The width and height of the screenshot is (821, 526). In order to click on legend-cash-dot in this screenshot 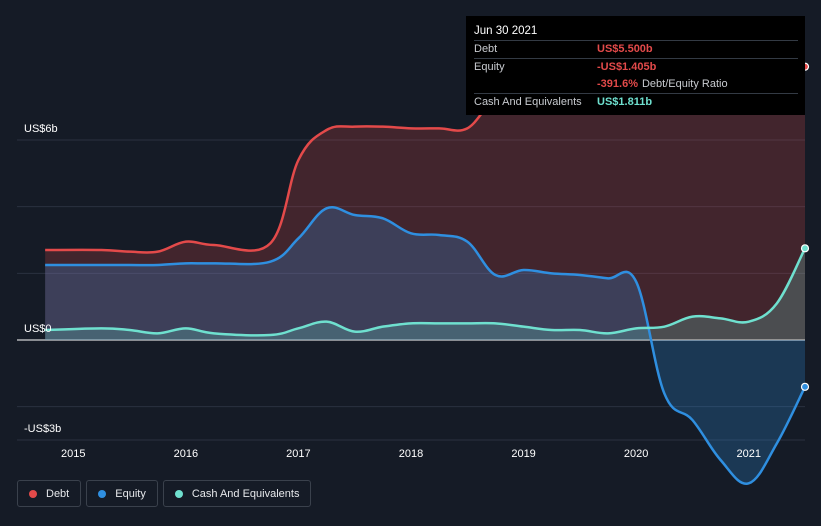, I will do `click(178, 493)`.